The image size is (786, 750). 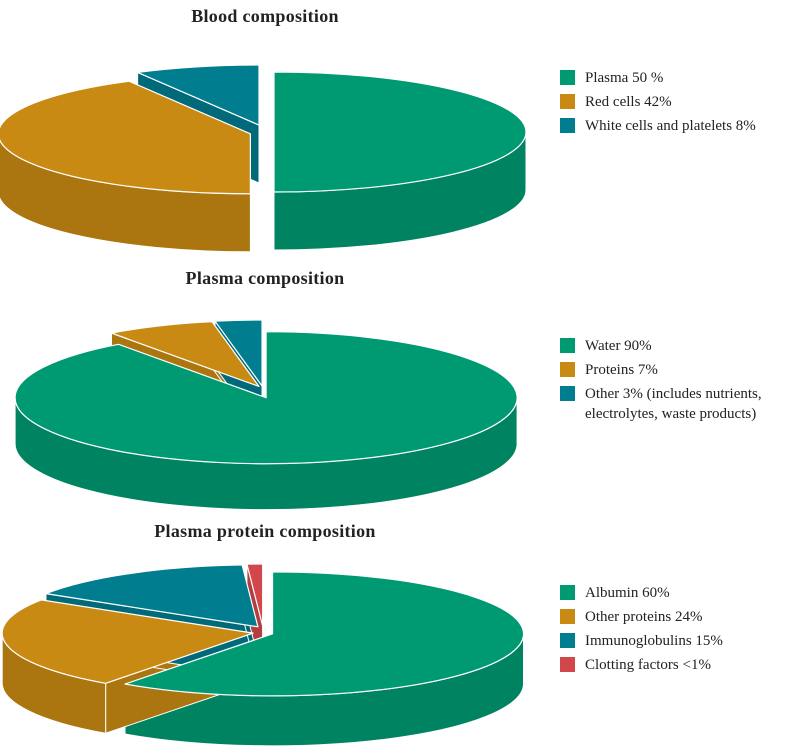 I want to click on chart-title: Blood composition, so click(x=265, y=16).